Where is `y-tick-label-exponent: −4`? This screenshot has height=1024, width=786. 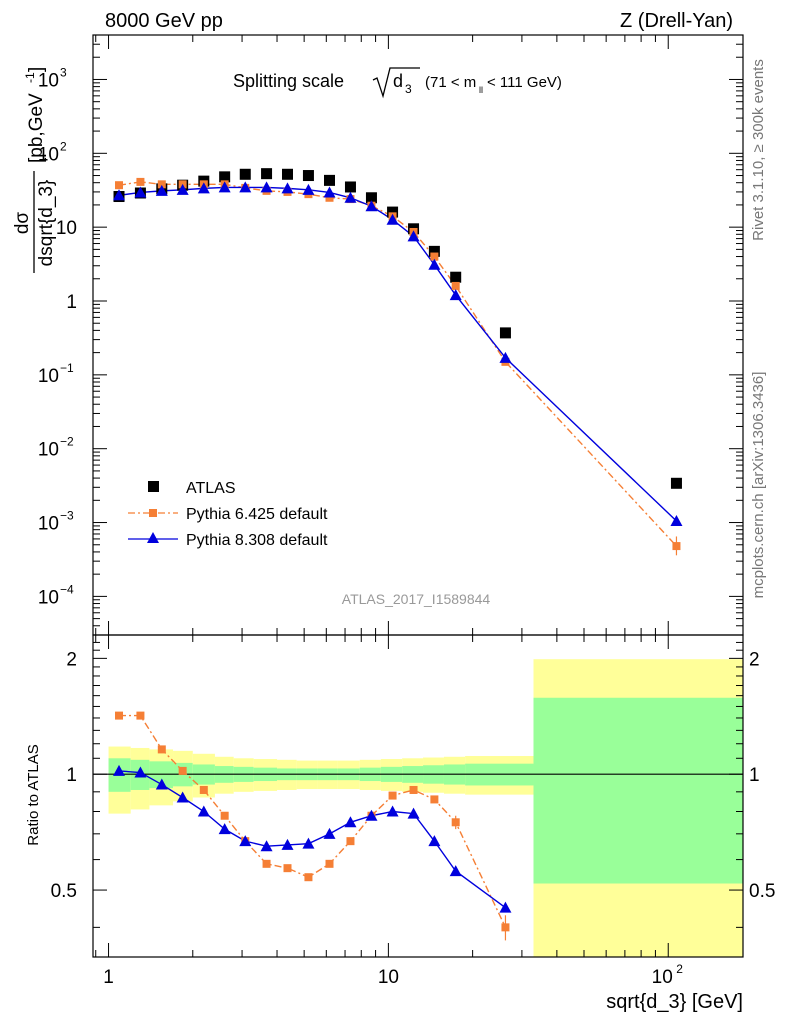
y-tick-label-exponent: −4 is located at coordinates (67, 589).